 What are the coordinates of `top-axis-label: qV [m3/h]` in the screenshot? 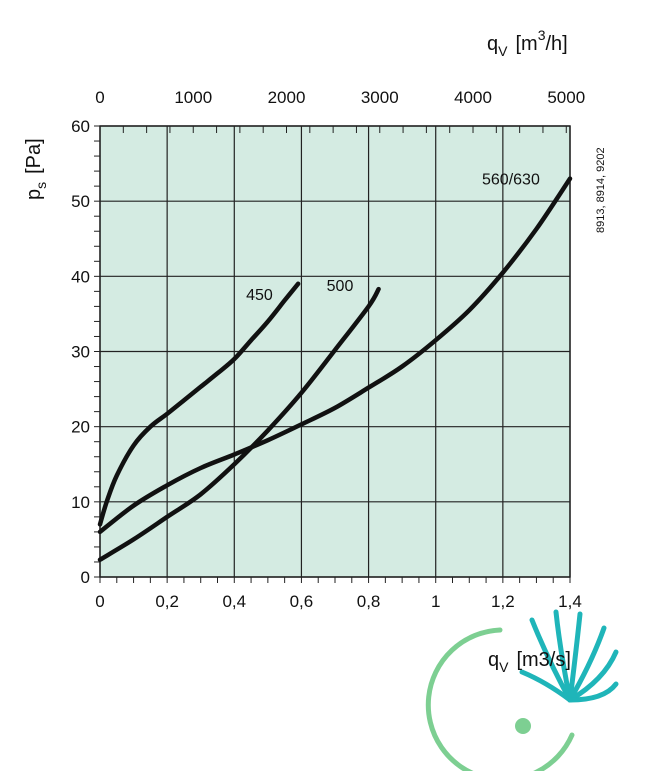 It's located at (527, 43).